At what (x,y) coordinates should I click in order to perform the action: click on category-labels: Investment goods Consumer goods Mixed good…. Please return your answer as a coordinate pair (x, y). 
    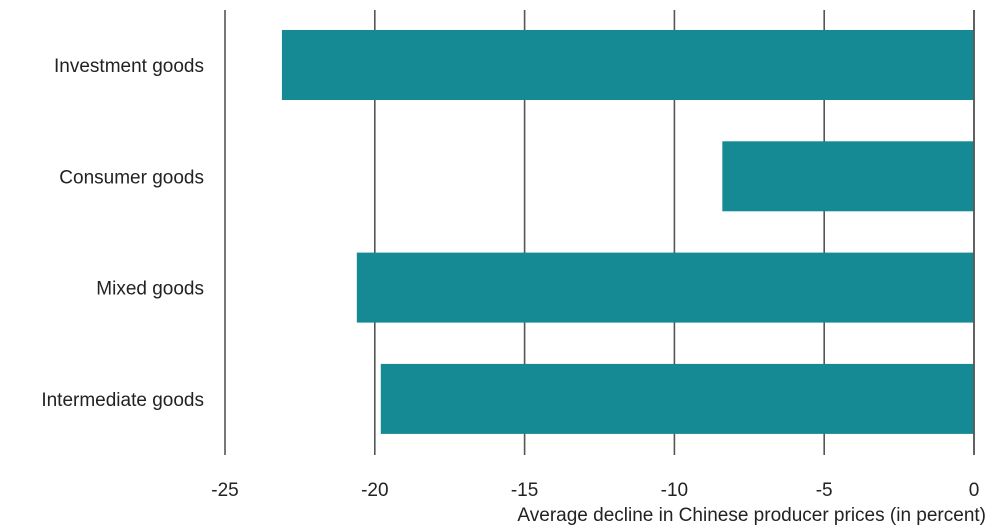
    Looking at the image, I should click on (122, 233).